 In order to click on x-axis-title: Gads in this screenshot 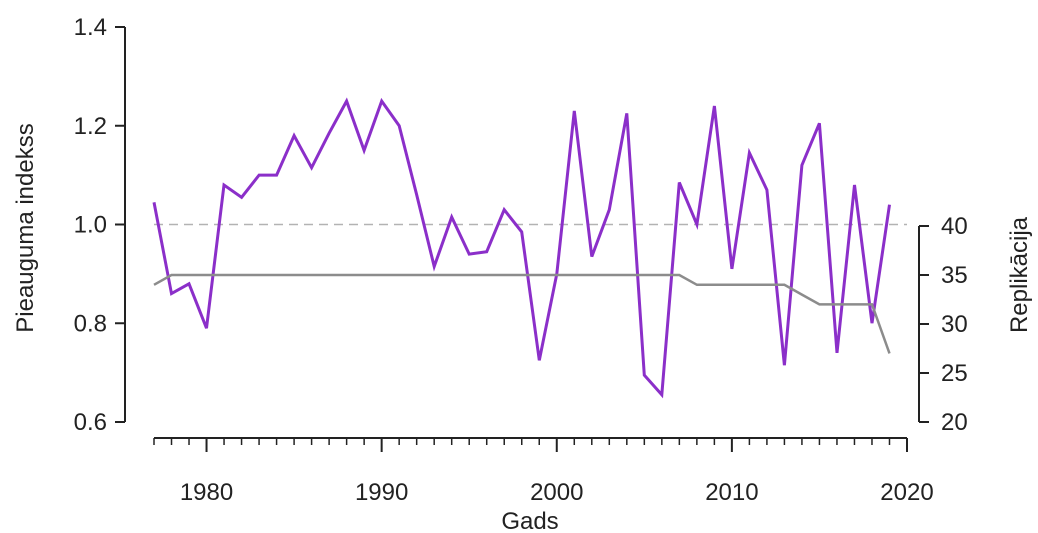, I will do `click(529, 520)`.